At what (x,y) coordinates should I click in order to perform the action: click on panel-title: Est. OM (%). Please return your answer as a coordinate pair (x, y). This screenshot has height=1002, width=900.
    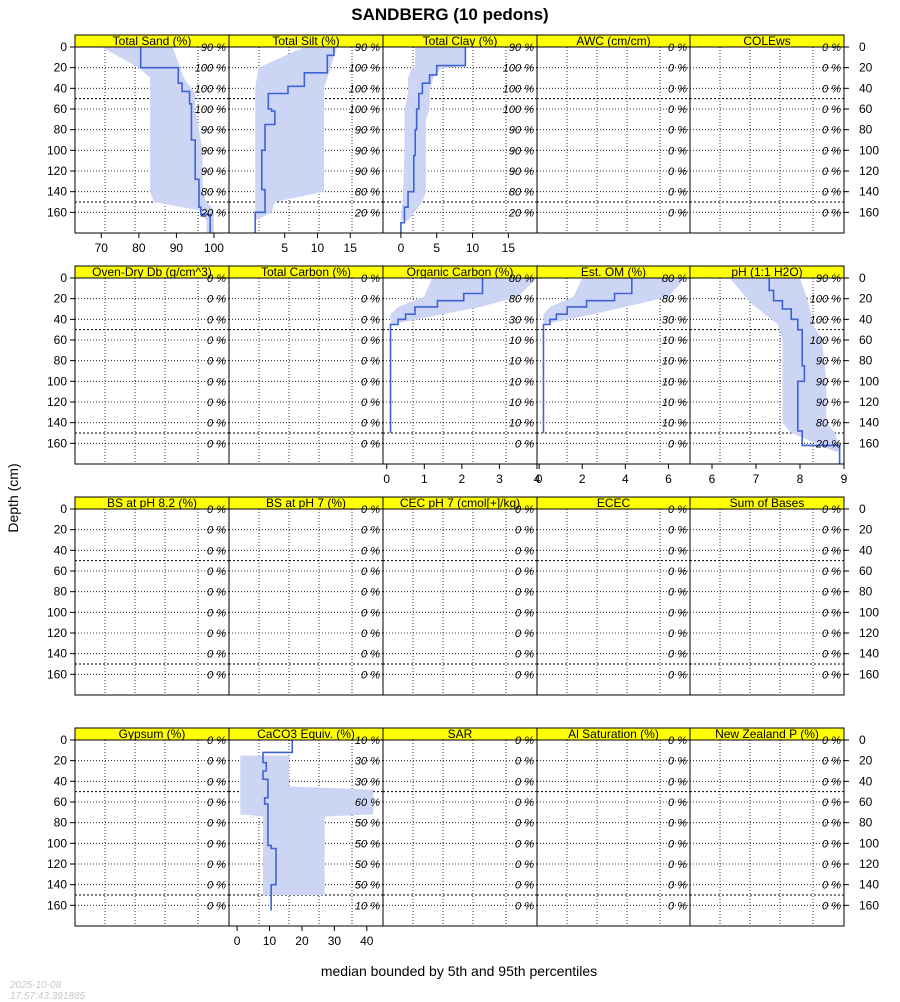
    Looking at the image, I should click on (613, 272).